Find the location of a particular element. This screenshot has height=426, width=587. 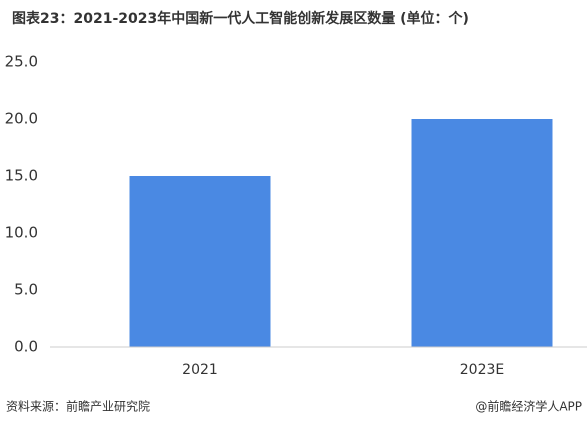

y-tick-label: 25.0 is located at coordinates (21, 62).